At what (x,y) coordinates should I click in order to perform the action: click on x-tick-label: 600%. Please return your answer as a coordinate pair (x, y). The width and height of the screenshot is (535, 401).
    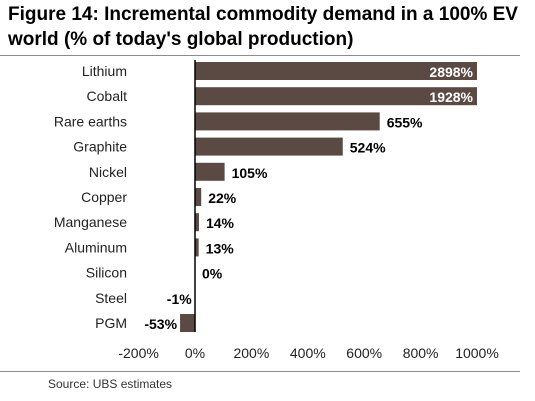
    Looking at the image, I should click on (364, 353).